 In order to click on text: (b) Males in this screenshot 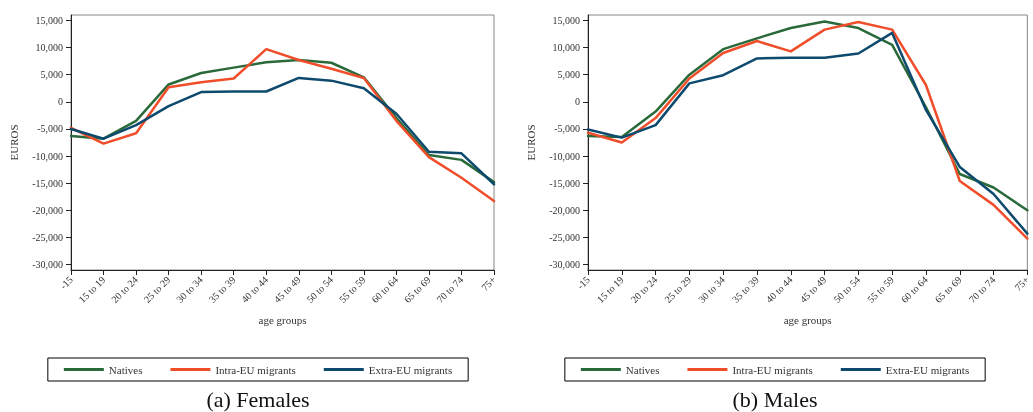, I will do `click(775, 399)`.